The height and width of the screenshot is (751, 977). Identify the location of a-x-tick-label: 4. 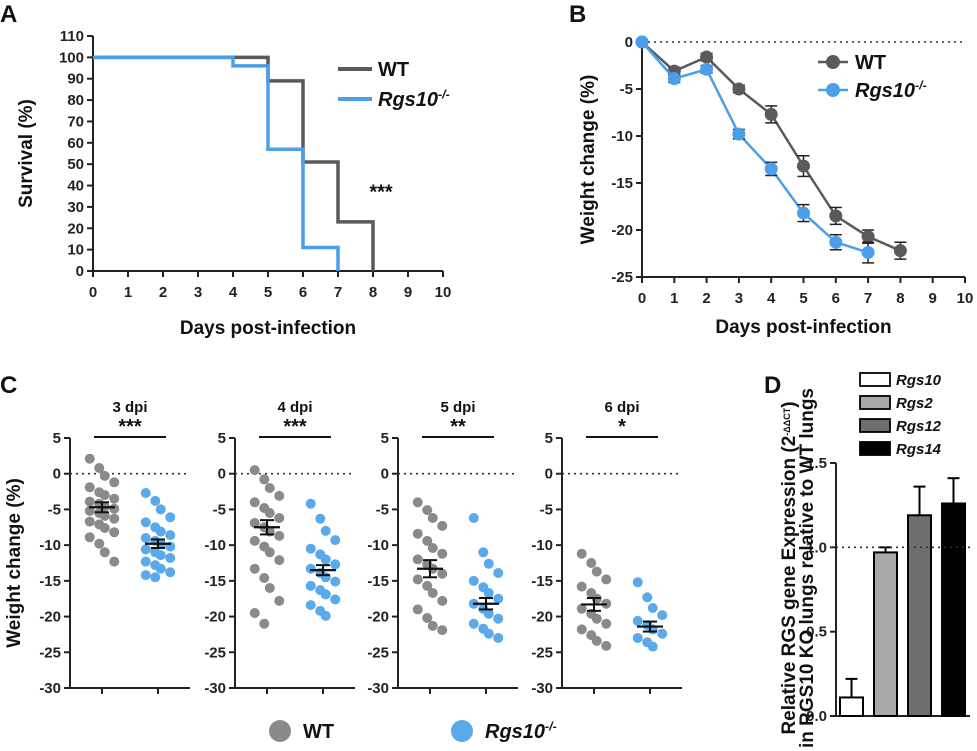
(233, 292).